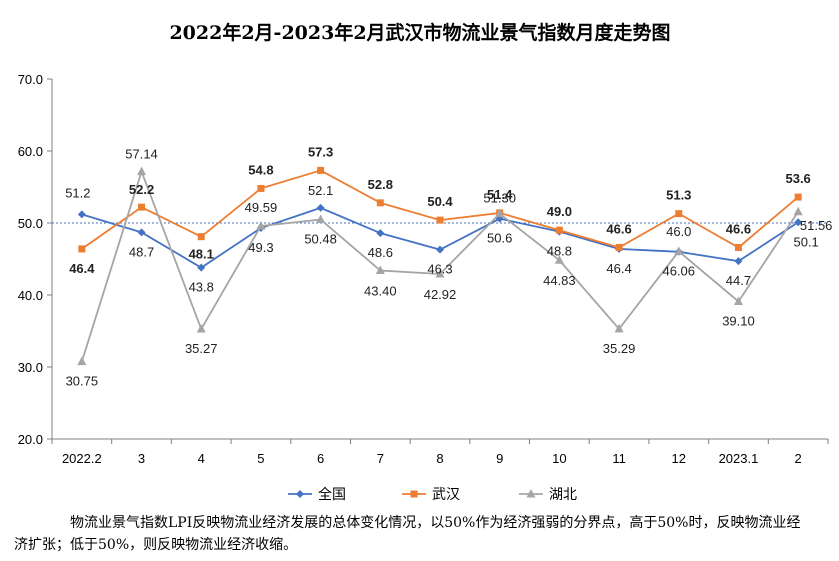 The height and width of the screenshot is (561, 839). I want to click on data-label: 54.8, so click(260, 169).